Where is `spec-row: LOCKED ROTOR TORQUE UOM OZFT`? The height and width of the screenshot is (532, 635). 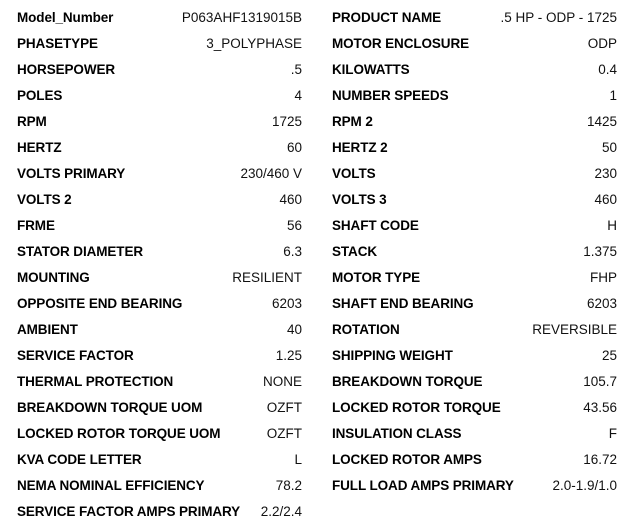
spec-row: LOCKED ROTOR TORQUE UOM OZFT is located at coordinates (159, 434).